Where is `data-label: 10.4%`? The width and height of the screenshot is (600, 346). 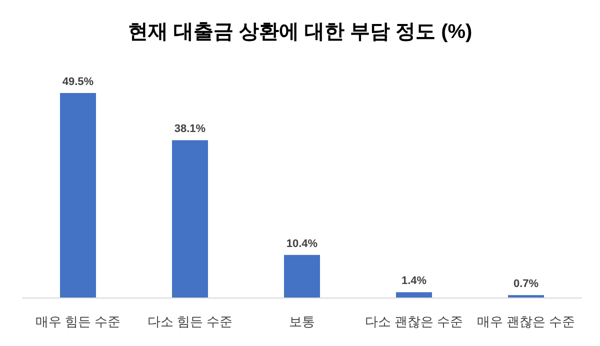
data-label: 10.4% is located at coordinates (302, 244).